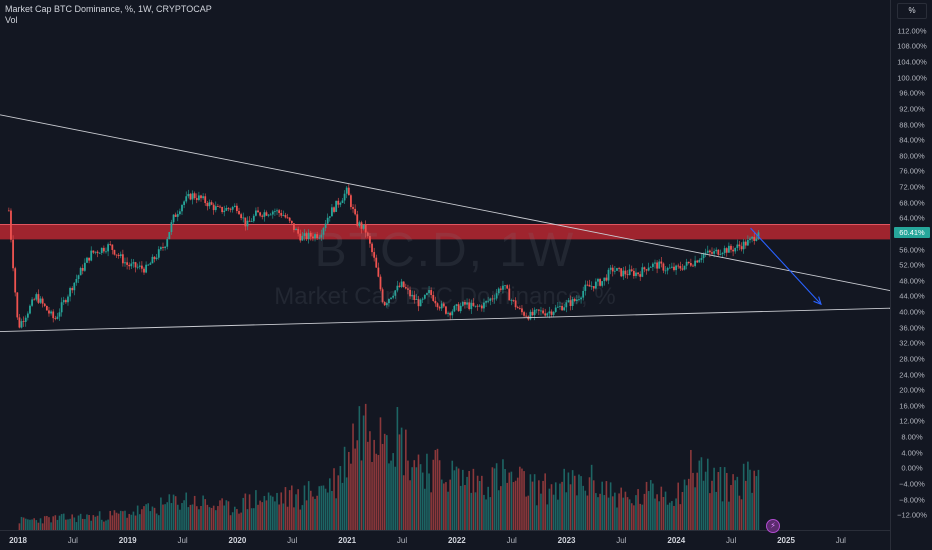 Image resolution: width=932 pixels, height=550 pixels. I want to click on x-tick-label: Jul, so click(292, 540).